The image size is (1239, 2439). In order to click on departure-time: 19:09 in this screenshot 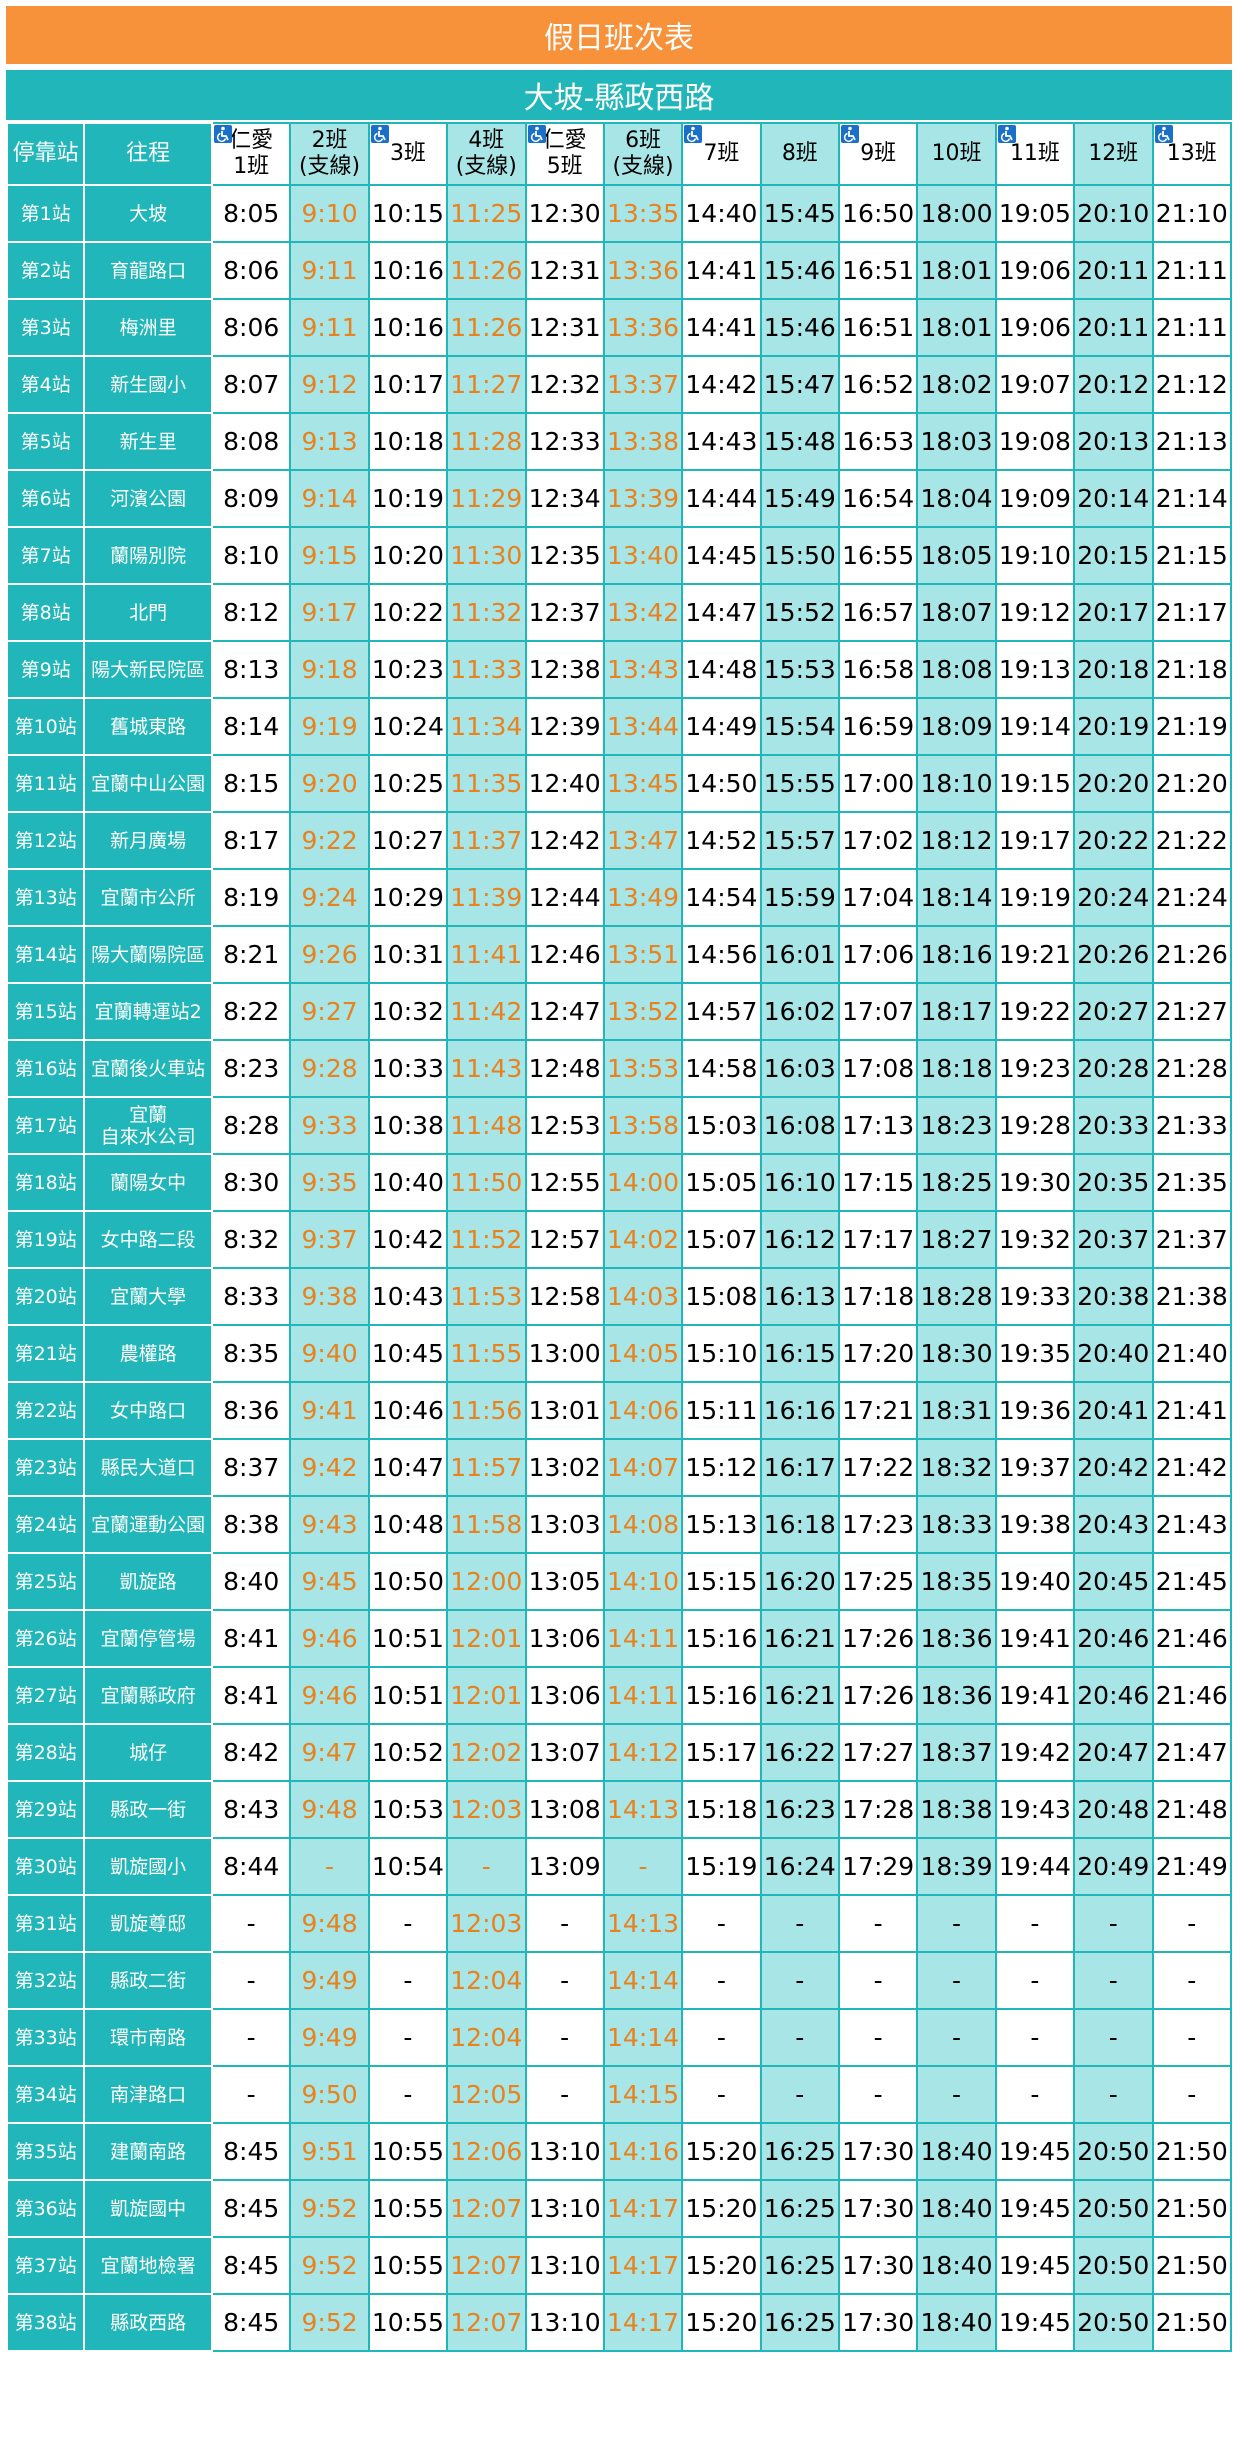, I will do `click(1035, 498)`.